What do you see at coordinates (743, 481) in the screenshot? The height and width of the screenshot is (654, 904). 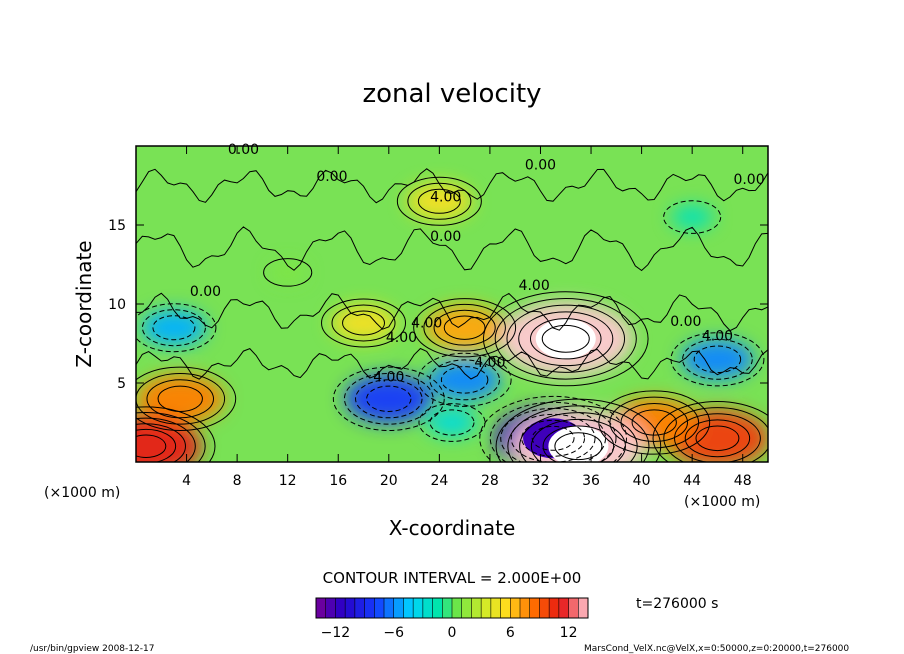 I see `x-tick-label: 48` at bounding box center [743, 481].